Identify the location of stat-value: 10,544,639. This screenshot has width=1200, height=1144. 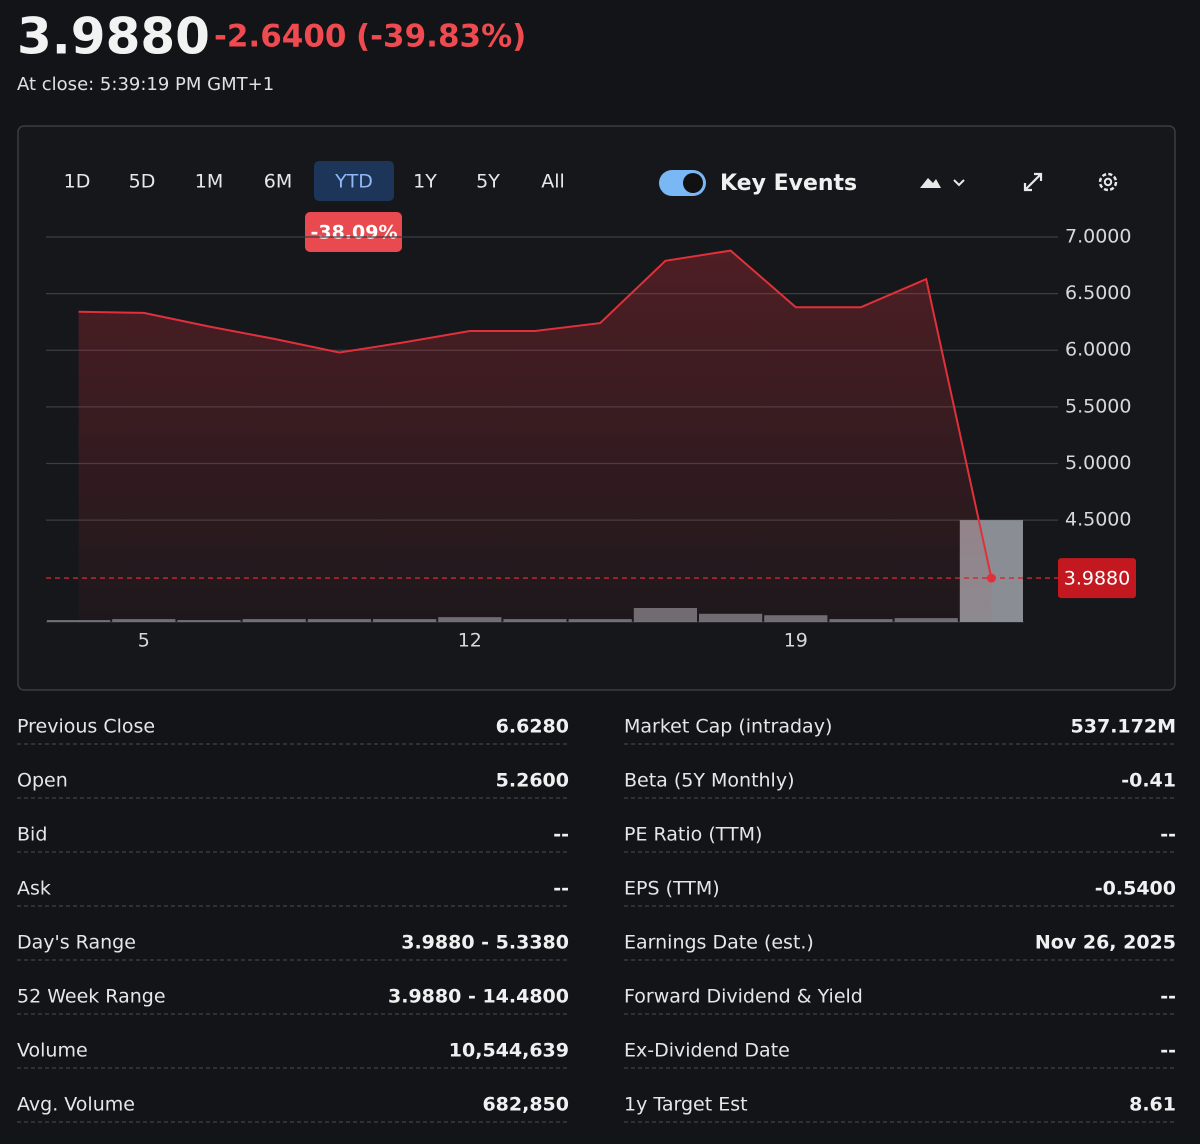
(509, 1051).